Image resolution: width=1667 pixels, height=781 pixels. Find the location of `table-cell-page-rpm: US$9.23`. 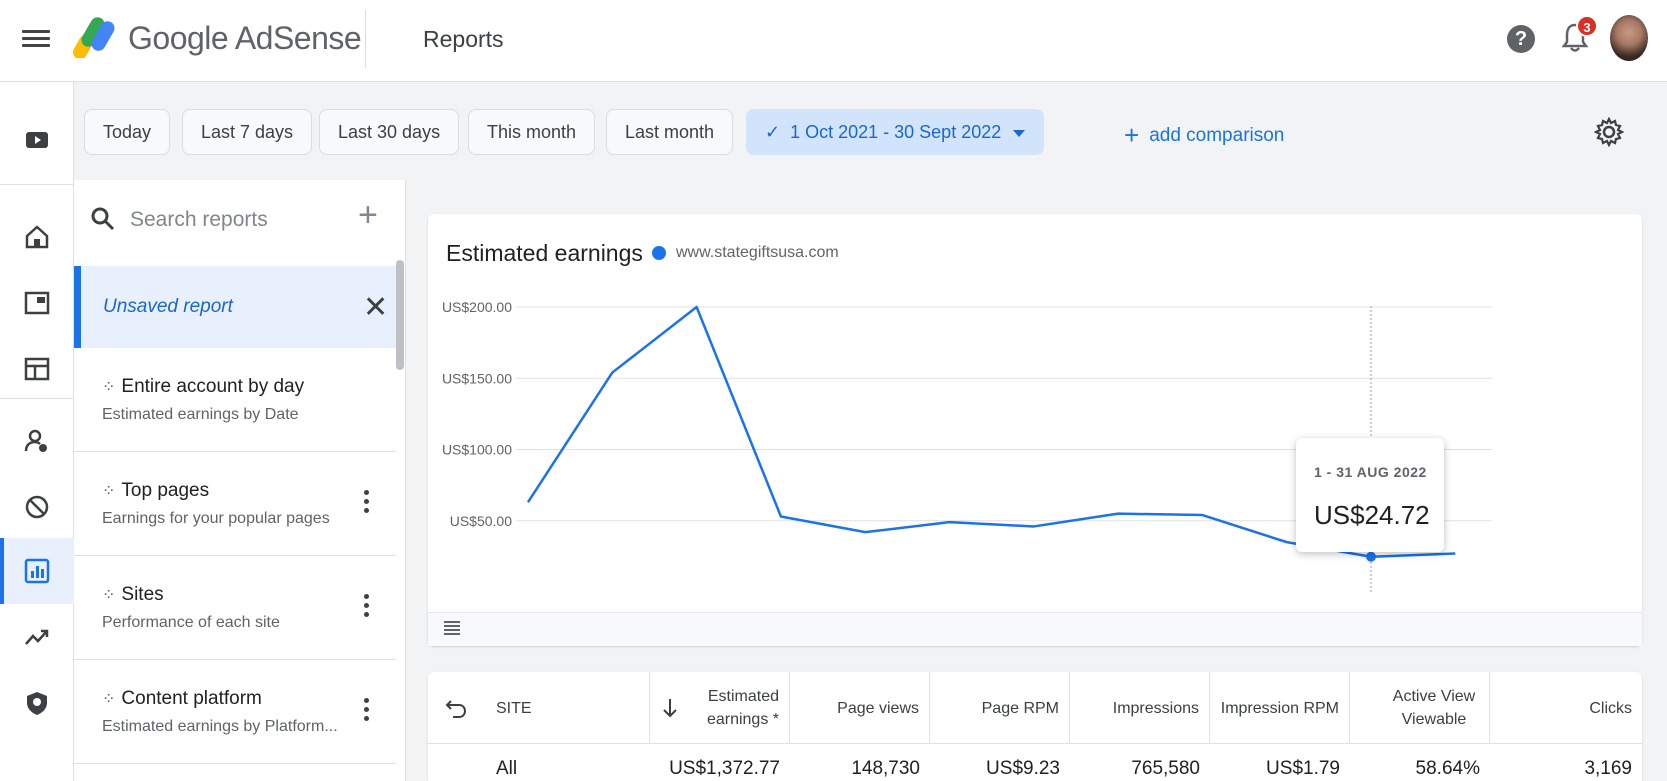

table-cell-page-rpm: US$9.23 is located at coordinates (1023, 768).